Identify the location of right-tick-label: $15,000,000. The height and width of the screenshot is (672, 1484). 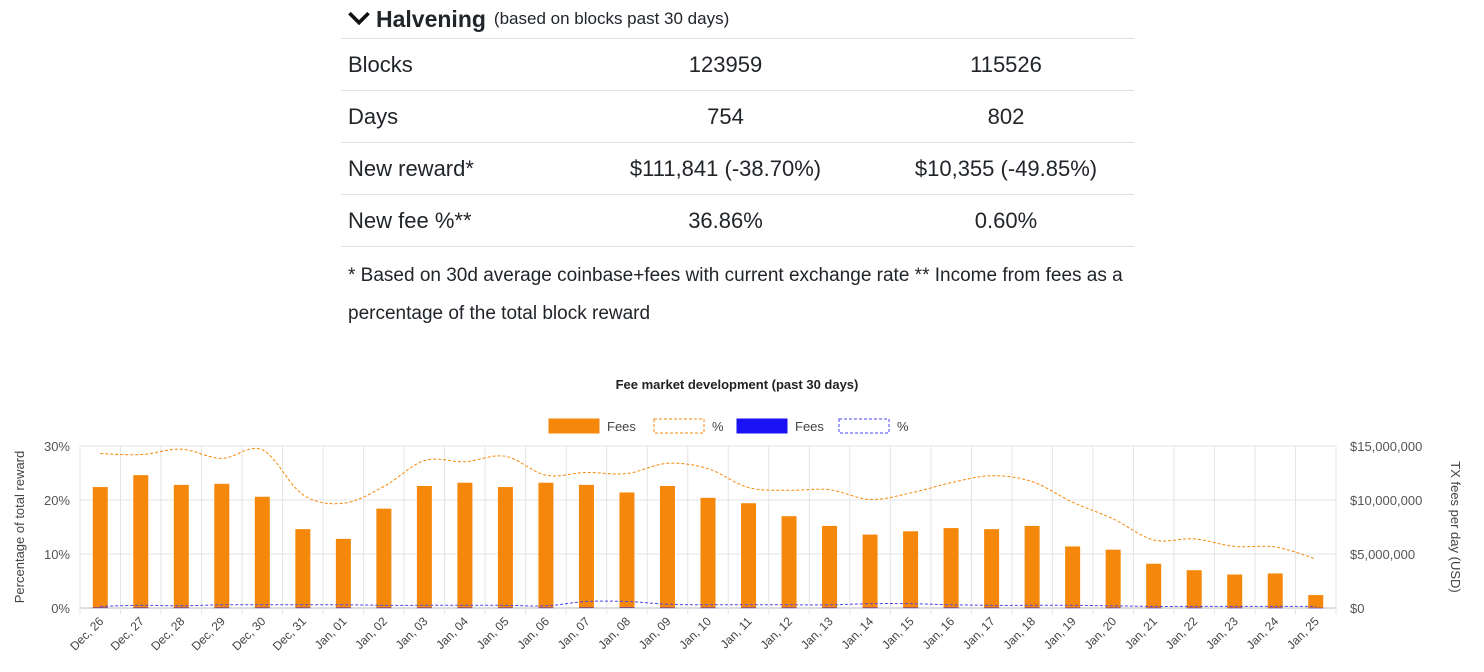
(1386, 446).